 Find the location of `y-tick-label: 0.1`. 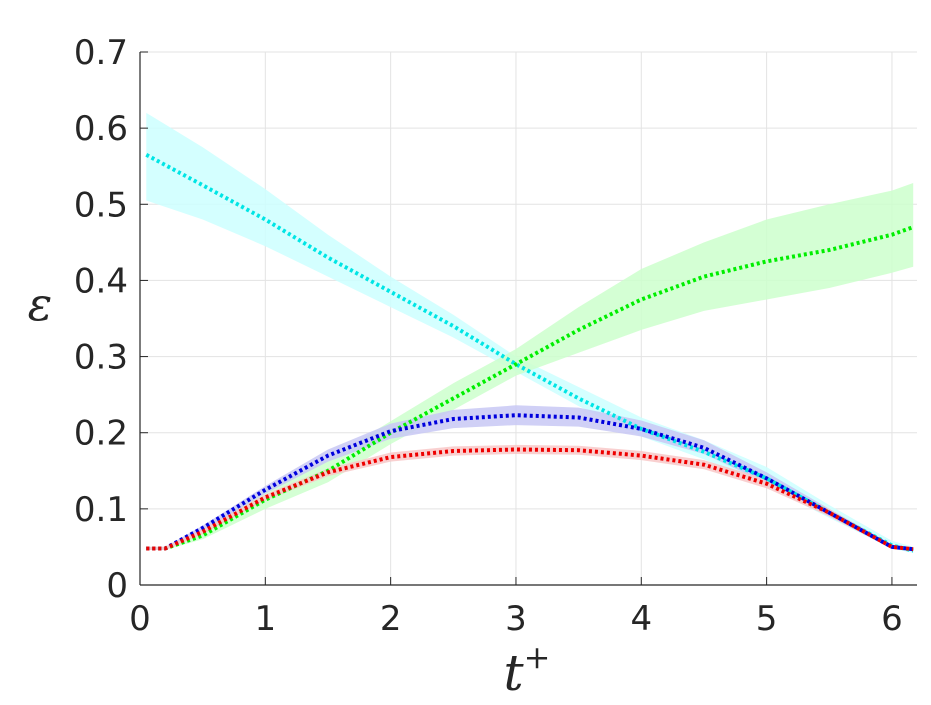

y-tick-label: 0.1 is located at coordinates (101, 510).